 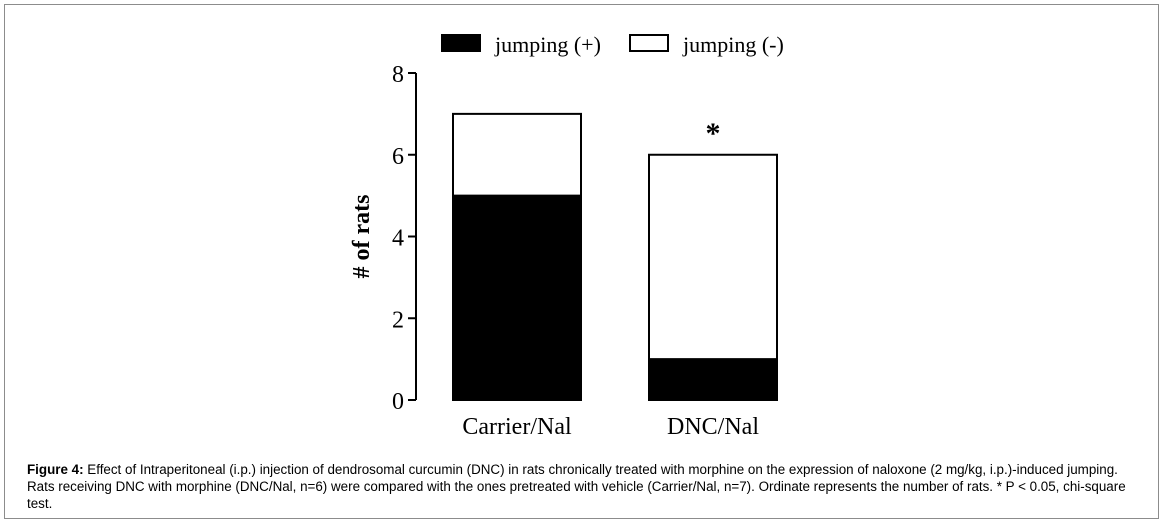 I want to click on y-tick-label: 8, so click(x=398, y=75).